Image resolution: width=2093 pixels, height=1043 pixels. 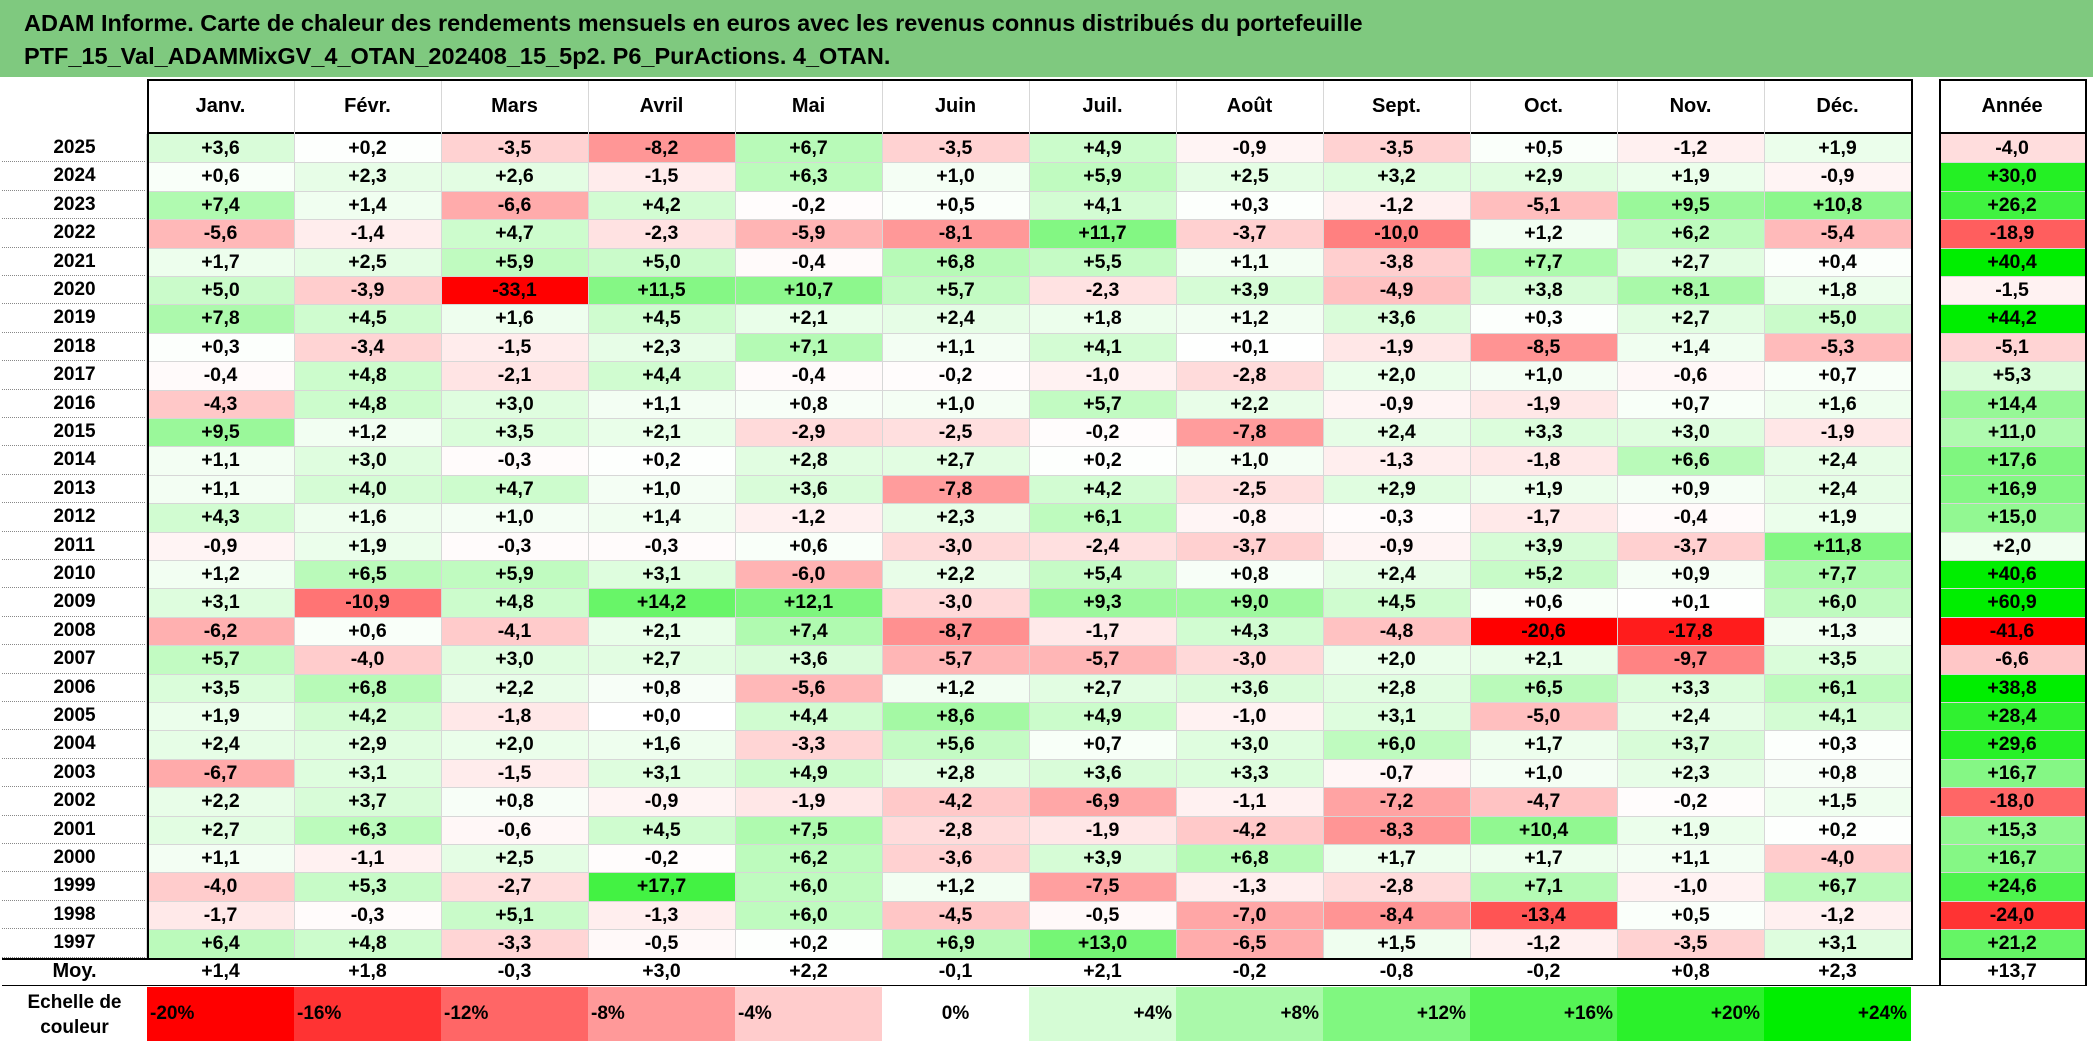 I want to click on column-header-11: Nov., so click(x=1690, y=106).